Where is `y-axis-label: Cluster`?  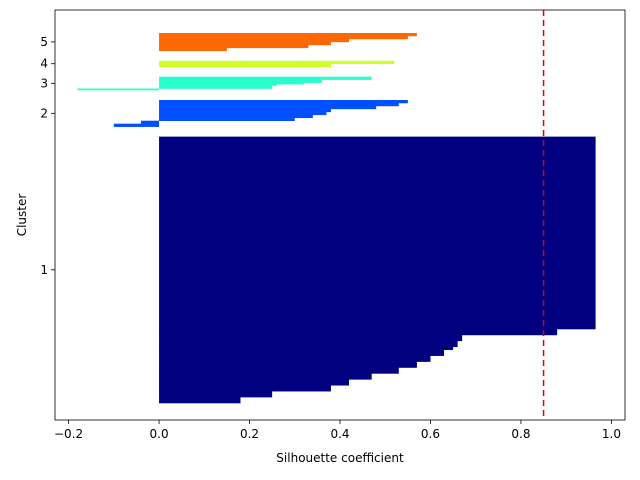
y-axis-label: Cluster is located at coordinates (22, 215).